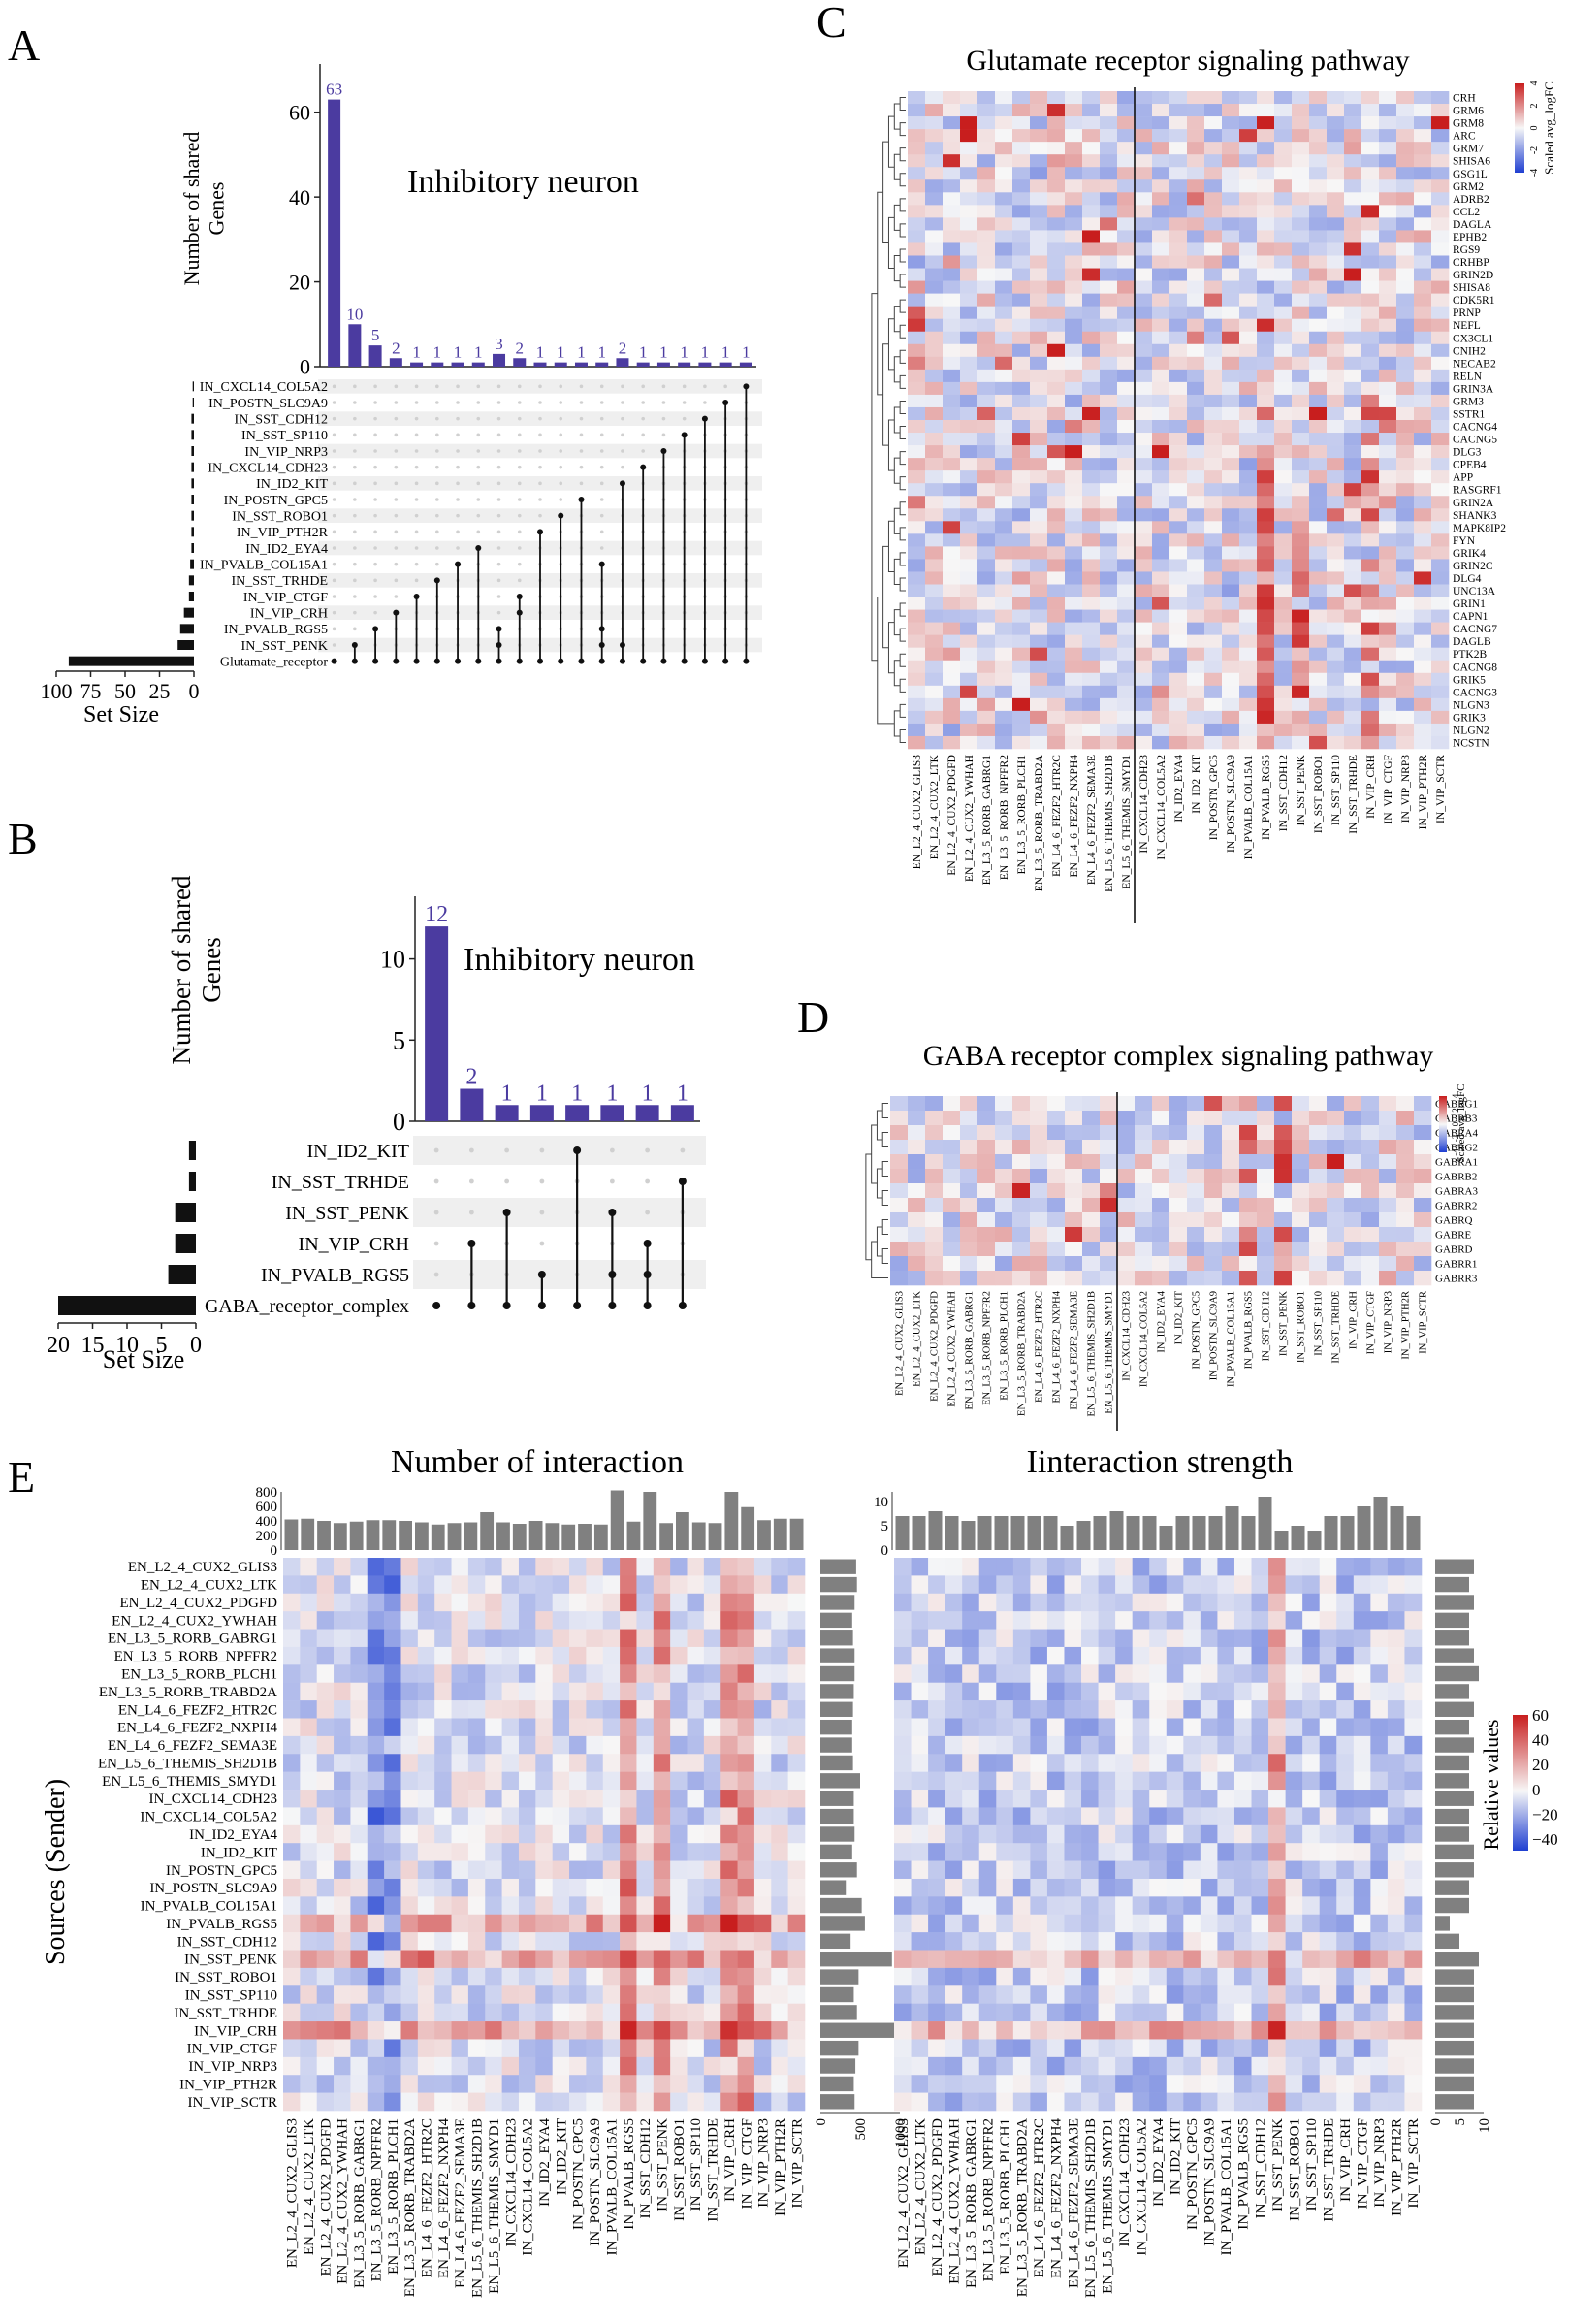 This screenshot has width=1569, height=2324. Describe the element at coordinates (500, 360) in the screenshot. I see `intersection-bar` at that location.